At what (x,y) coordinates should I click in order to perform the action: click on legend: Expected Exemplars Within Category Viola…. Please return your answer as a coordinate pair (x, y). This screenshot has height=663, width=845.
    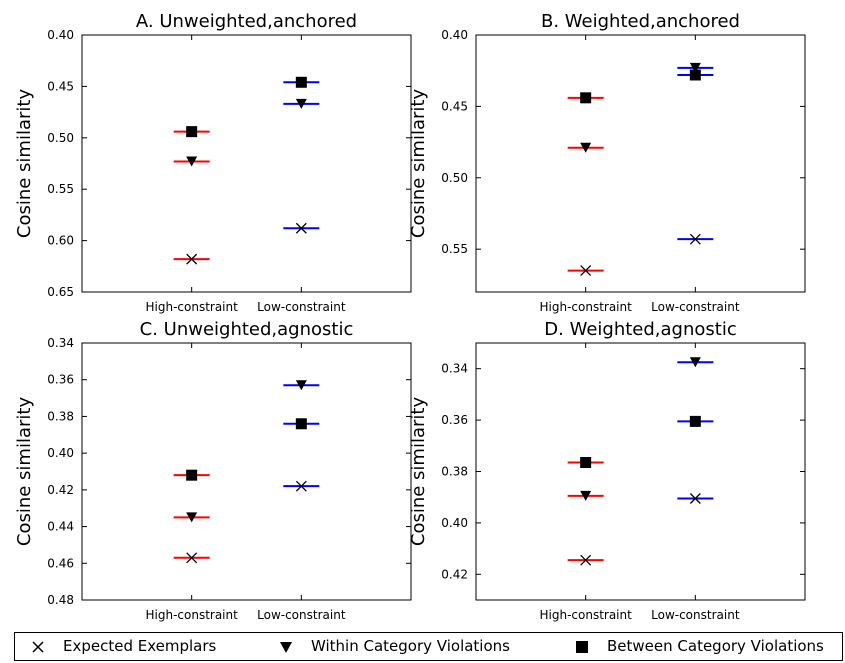
    Looking at the image, I should click on (428, 646).